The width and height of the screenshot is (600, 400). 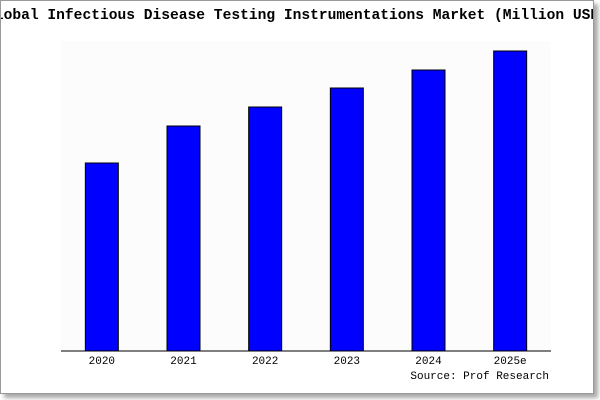 What do you see at coordinates (265, 362) in the screenshot?
I see `x-tick-label: 2022` at bounding box center [265, 362].